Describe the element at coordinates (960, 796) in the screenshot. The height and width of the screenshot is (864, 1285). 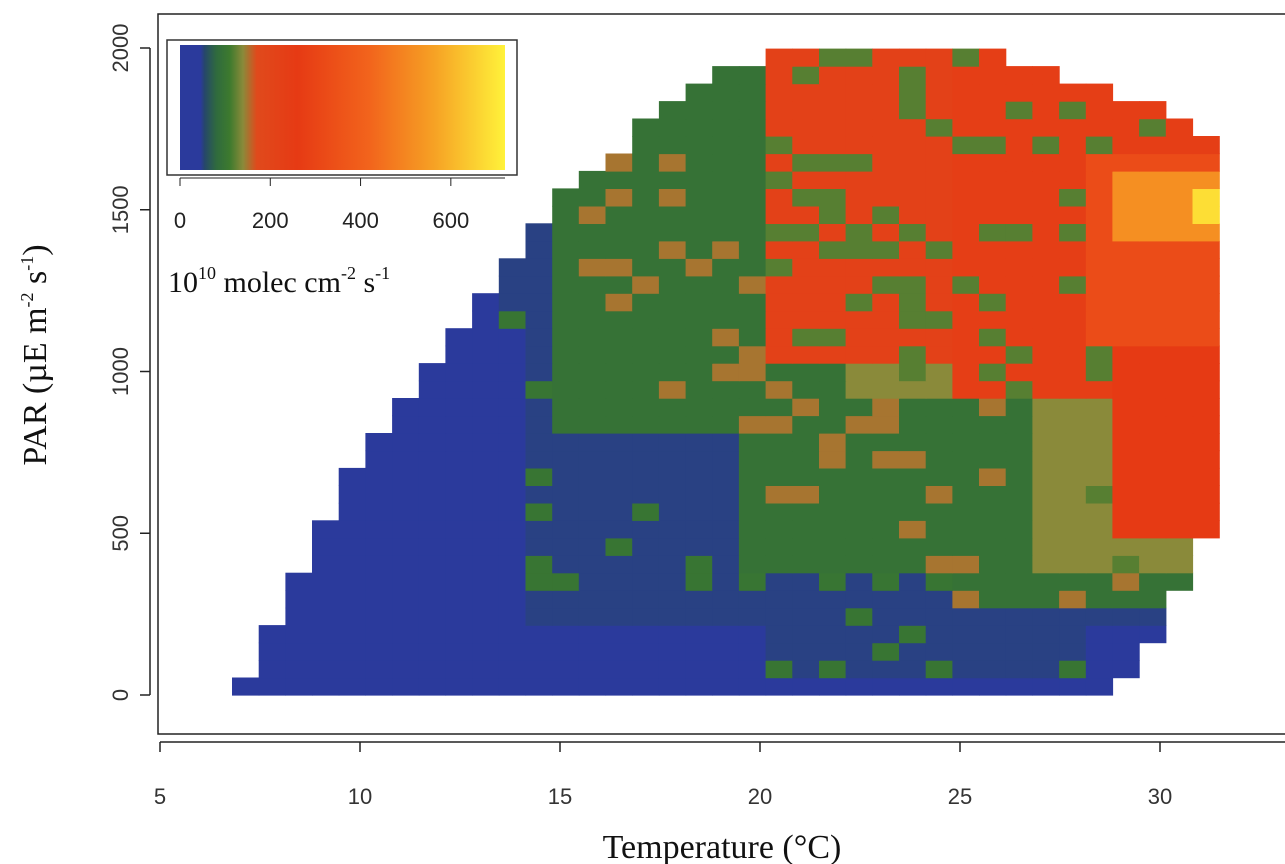
I see `x-tick-label: 25` at that location.